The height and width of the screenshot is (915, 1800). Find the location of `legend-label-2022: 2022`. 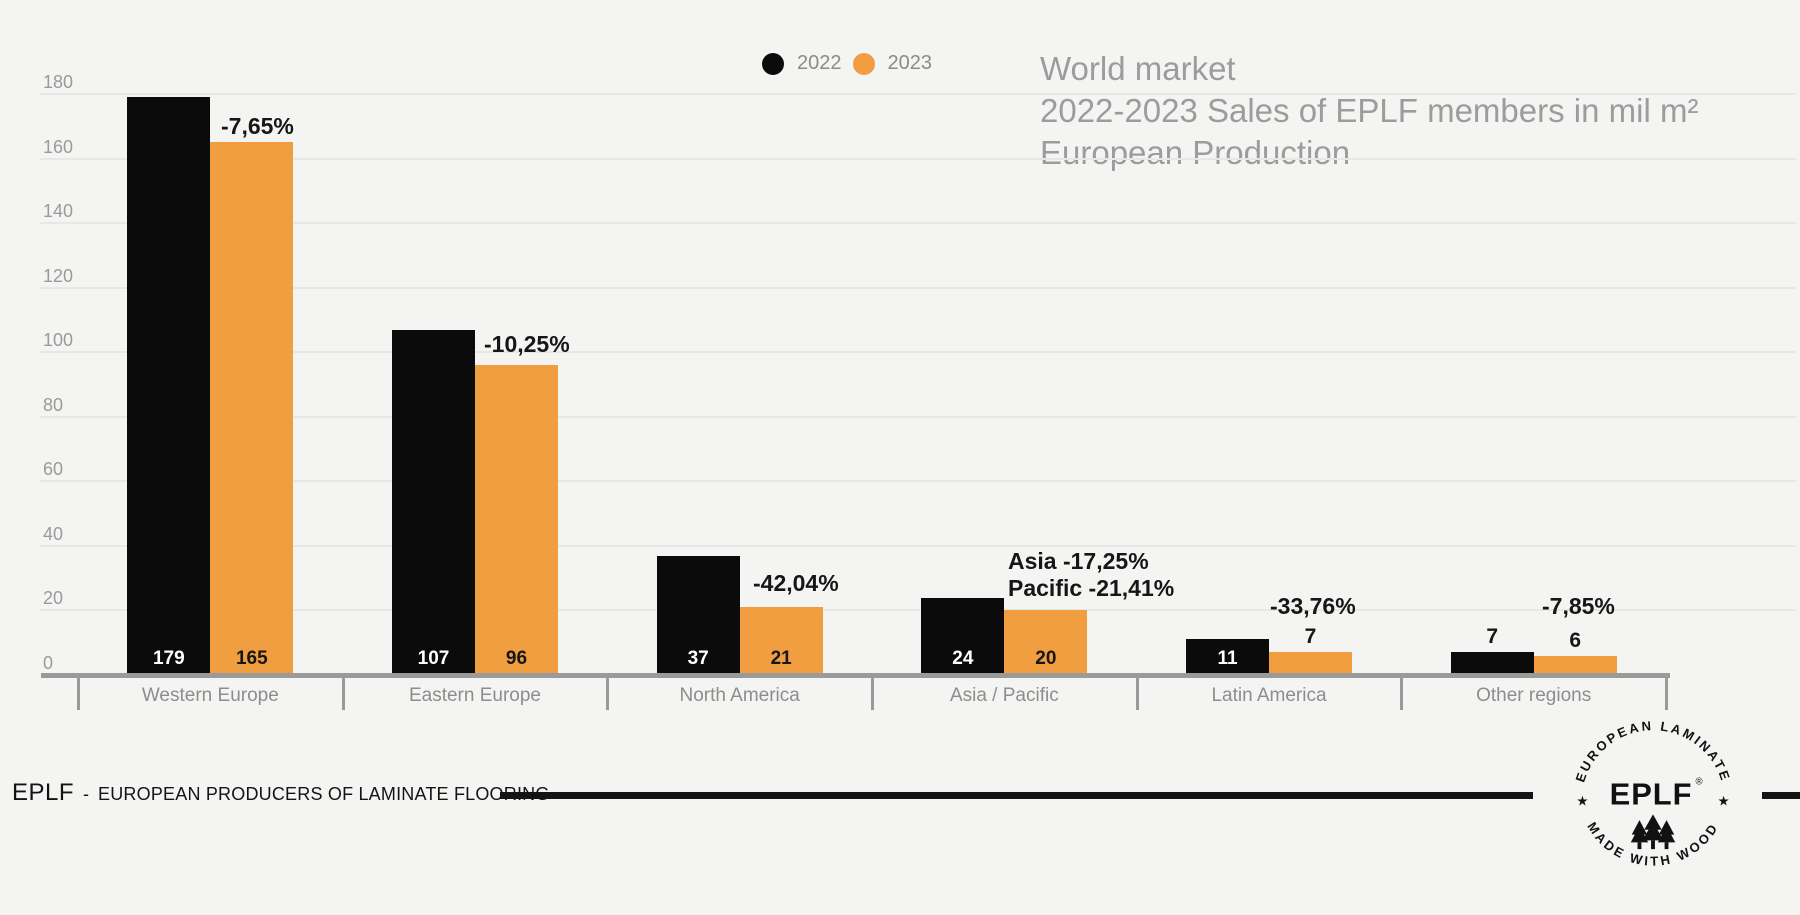

legend-label-2022: 2022 is located at coordinates (819, 63).